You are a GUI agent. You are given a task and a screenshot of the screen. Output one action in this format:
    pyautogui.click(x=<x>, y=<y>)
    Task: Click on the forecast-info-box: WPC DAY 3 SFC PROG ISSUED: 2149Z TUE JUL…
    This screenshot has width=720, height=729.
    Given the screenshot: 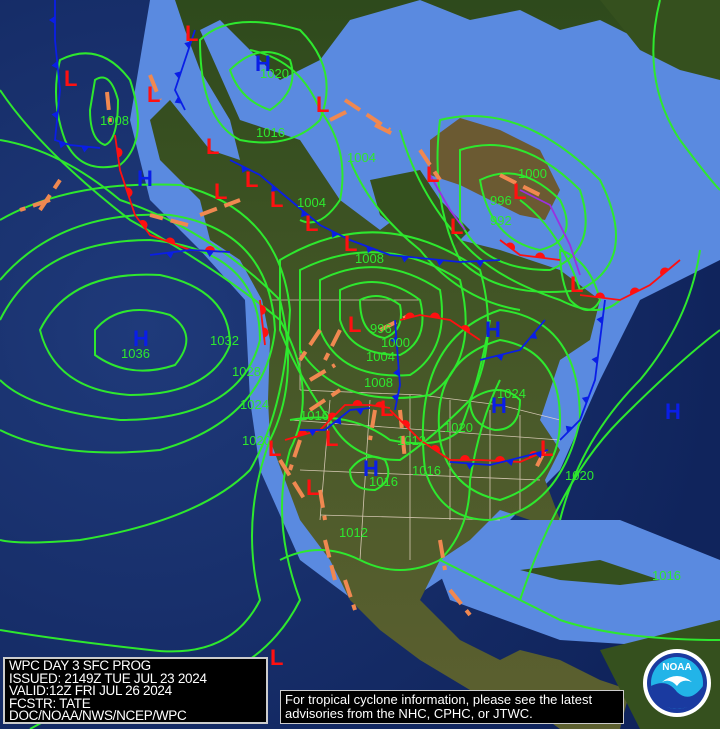 What is the action you would take?
    pyautogui.click(x=135, y=690)
    